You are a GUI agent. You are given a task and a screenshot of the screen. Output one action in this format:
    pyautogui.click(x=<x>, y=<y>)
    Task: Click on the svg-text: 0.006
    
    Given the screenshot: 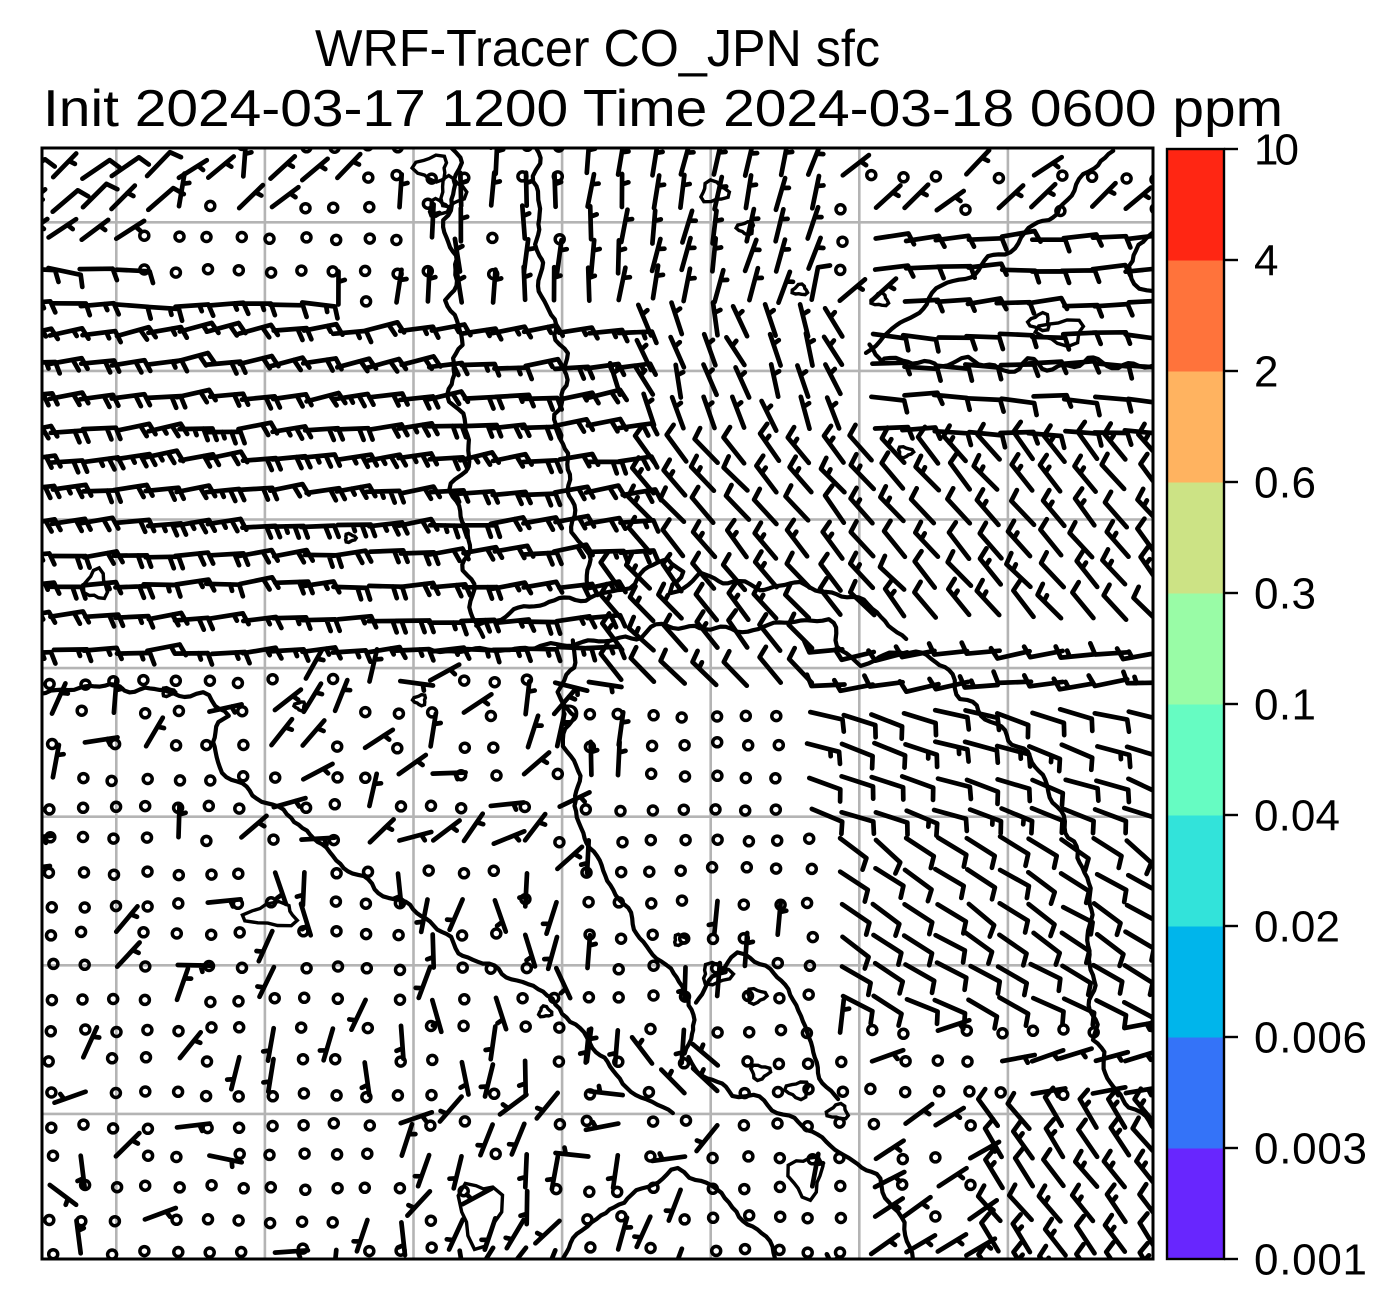 What is the action you would take?
    pyautogui.click(x=1310, y=1038)
    